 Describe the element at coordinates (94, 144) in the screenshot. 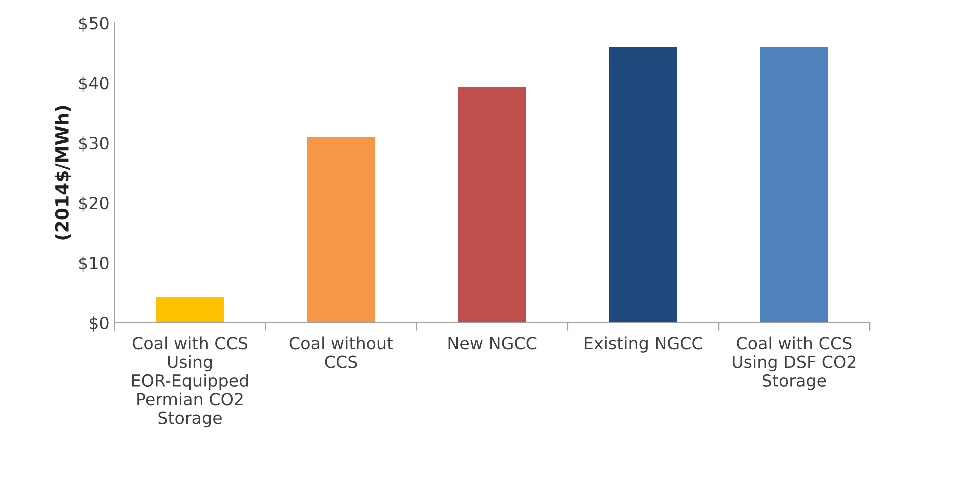

I see `y-tick-label: $30` at that location.